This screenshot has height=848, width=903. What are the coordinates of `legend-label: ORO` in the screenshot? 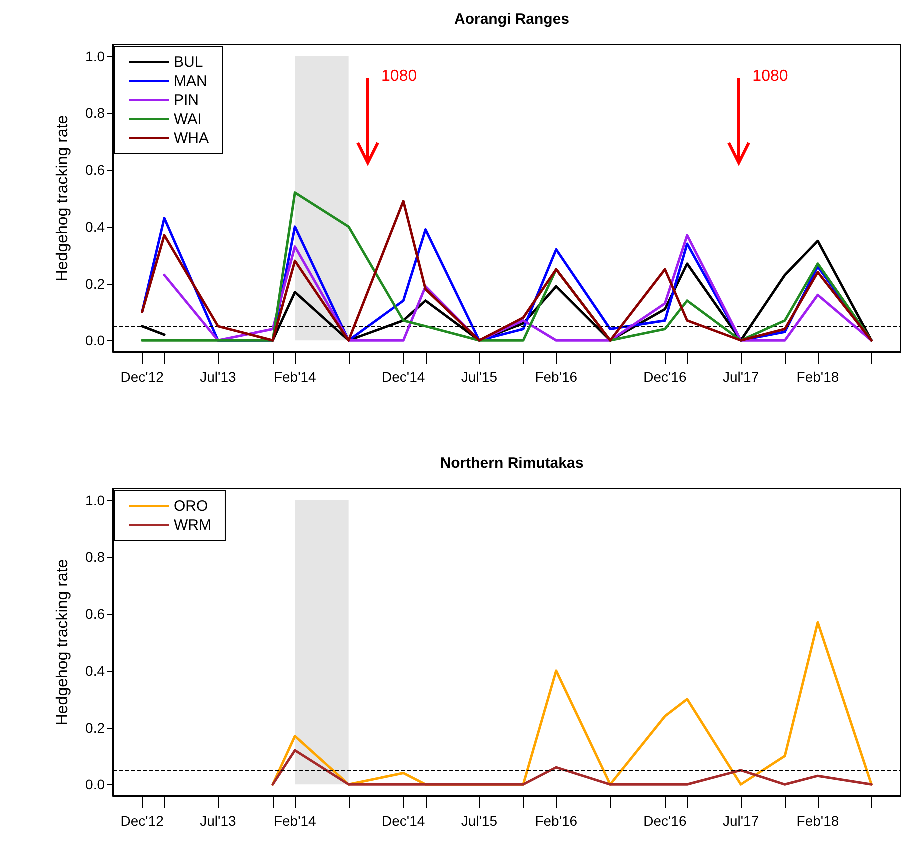 It's located at (191, 506).